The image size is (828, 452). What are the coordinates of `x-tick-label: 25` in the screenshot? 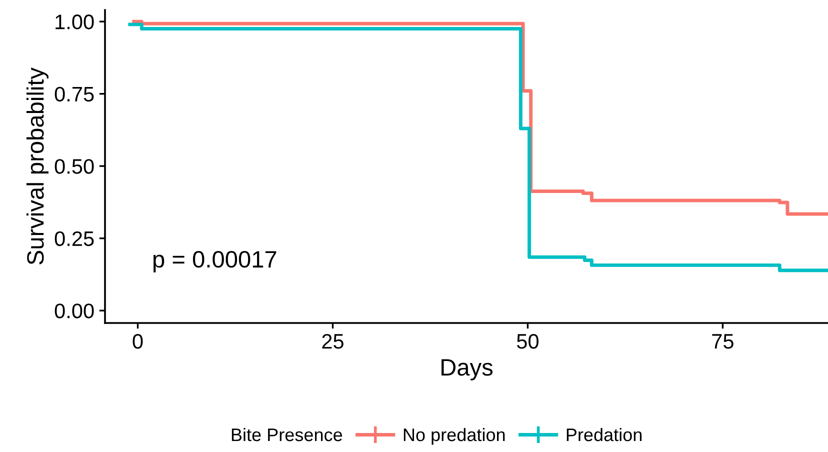 It's located at (333, 341).